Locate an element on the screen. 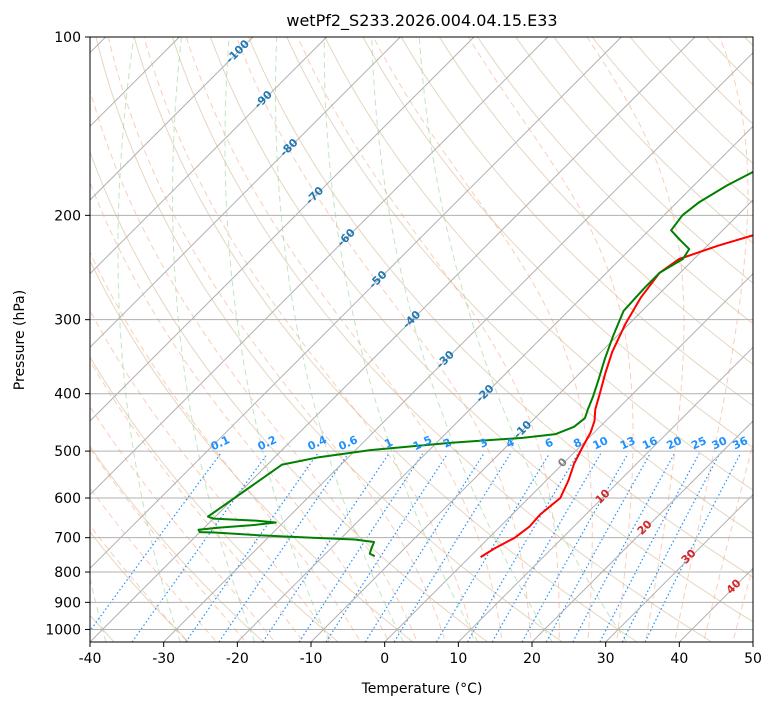 This screenshot has height=708, width=775. y-tick-label: 1000 is located at coordinates (63, 630).